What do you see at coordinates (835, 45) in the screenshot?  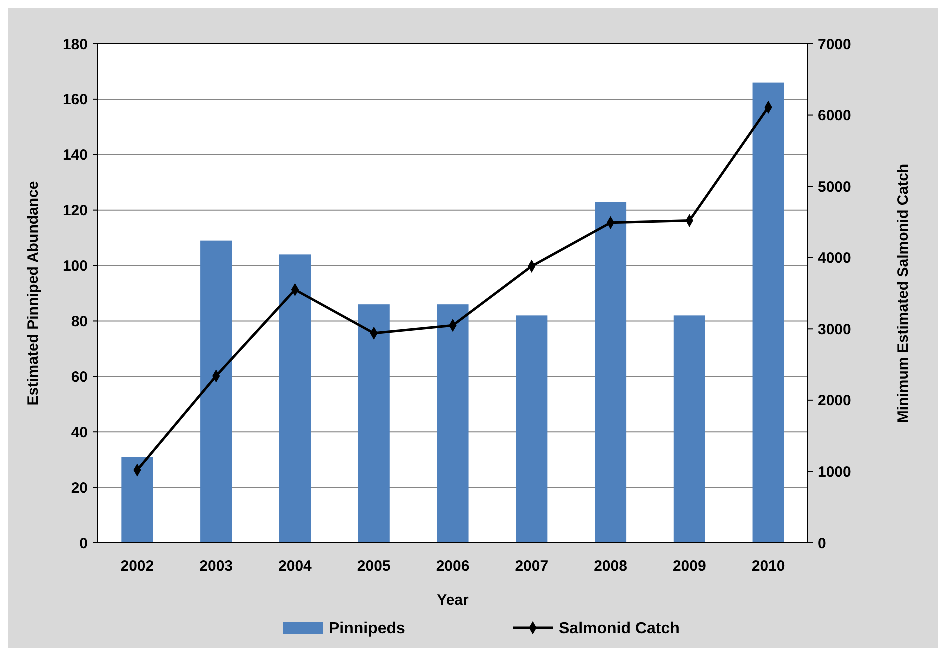 I see `y2-tick-label: 7000` at bounding box center [835, 45].